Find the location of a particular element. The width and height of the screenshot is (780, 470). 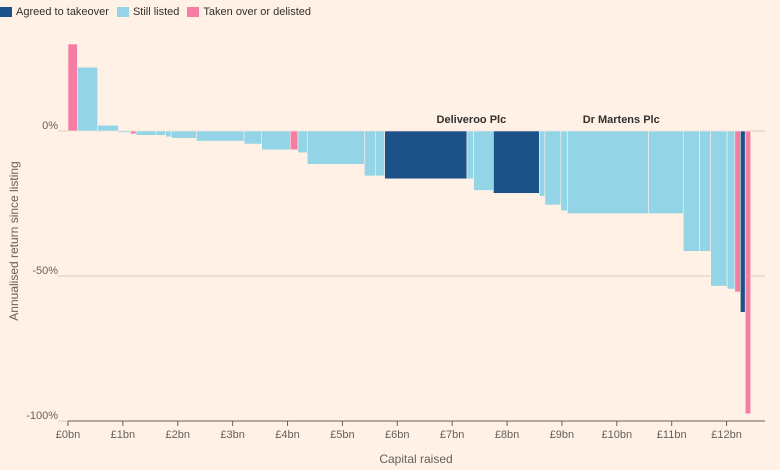

legend-swatch-still-listed is located at coordinates (122, 12).